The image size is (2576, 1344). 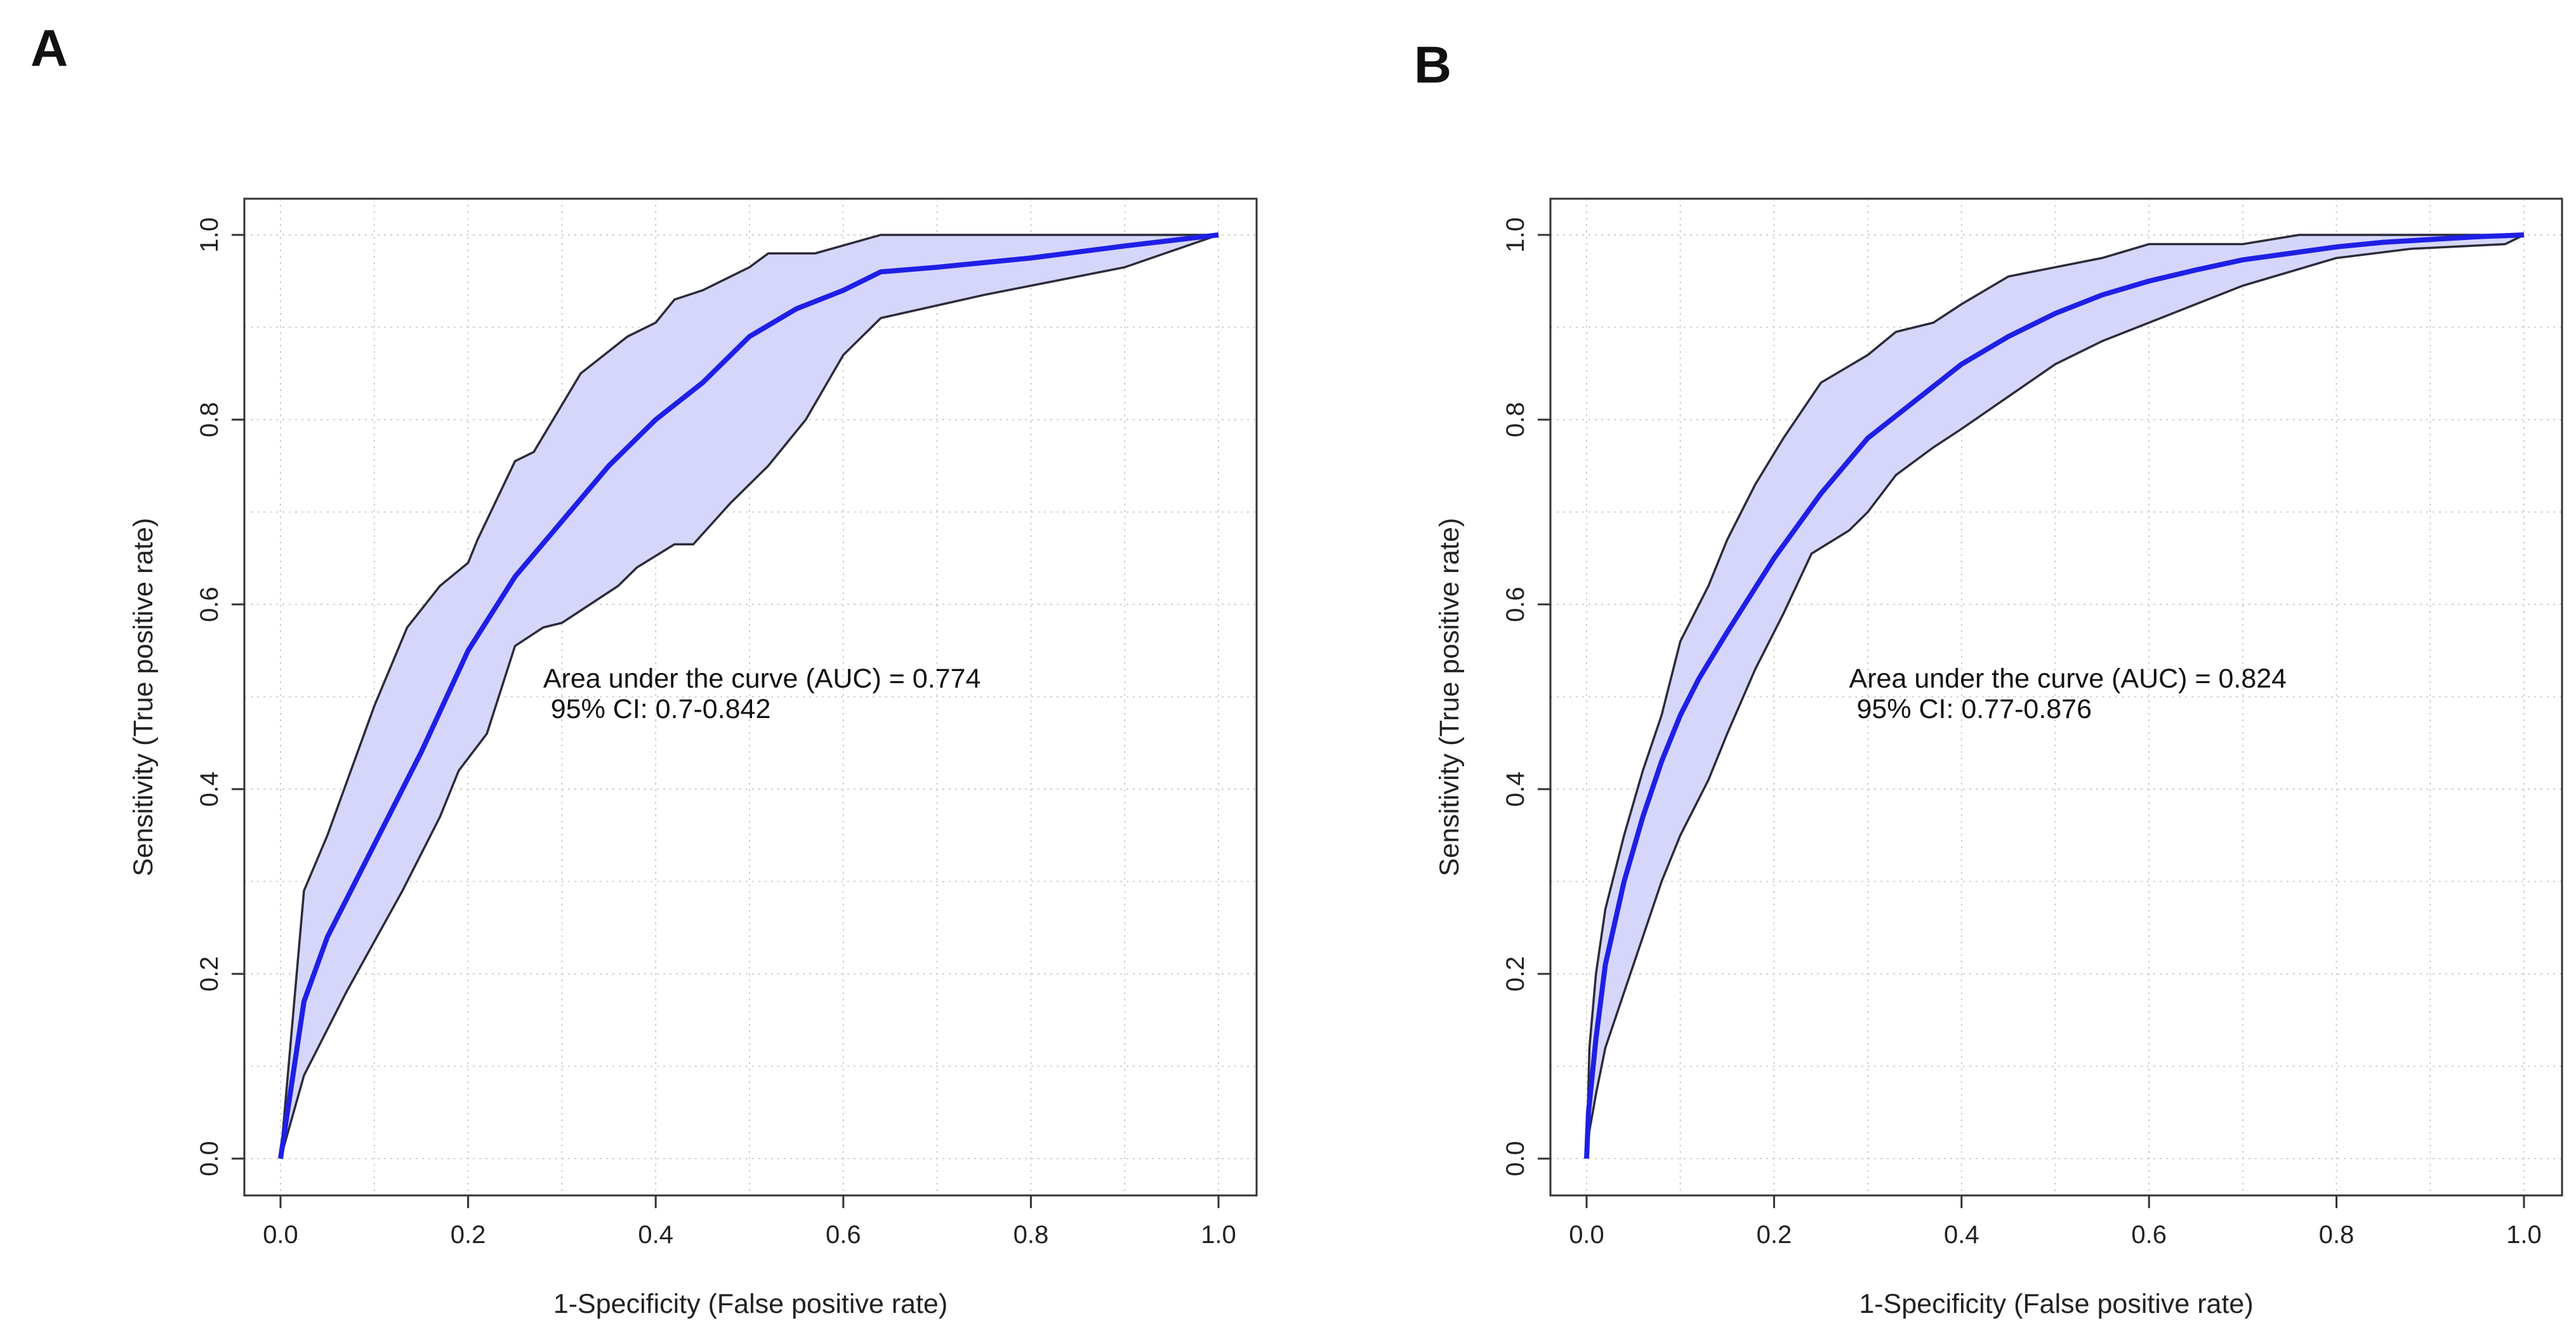 I want to click on panel-a-x-tick-label-4: 0.8, so click(x=1032, y=1235).